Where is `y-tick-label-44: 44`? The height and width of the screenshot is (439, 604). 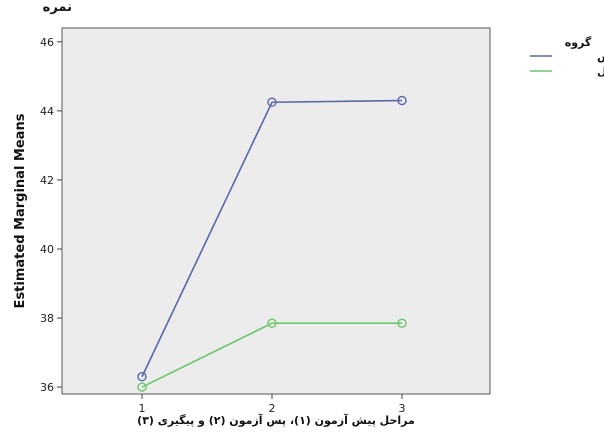 y-tick-label-44: 44 is located at coordinates (47, 111).